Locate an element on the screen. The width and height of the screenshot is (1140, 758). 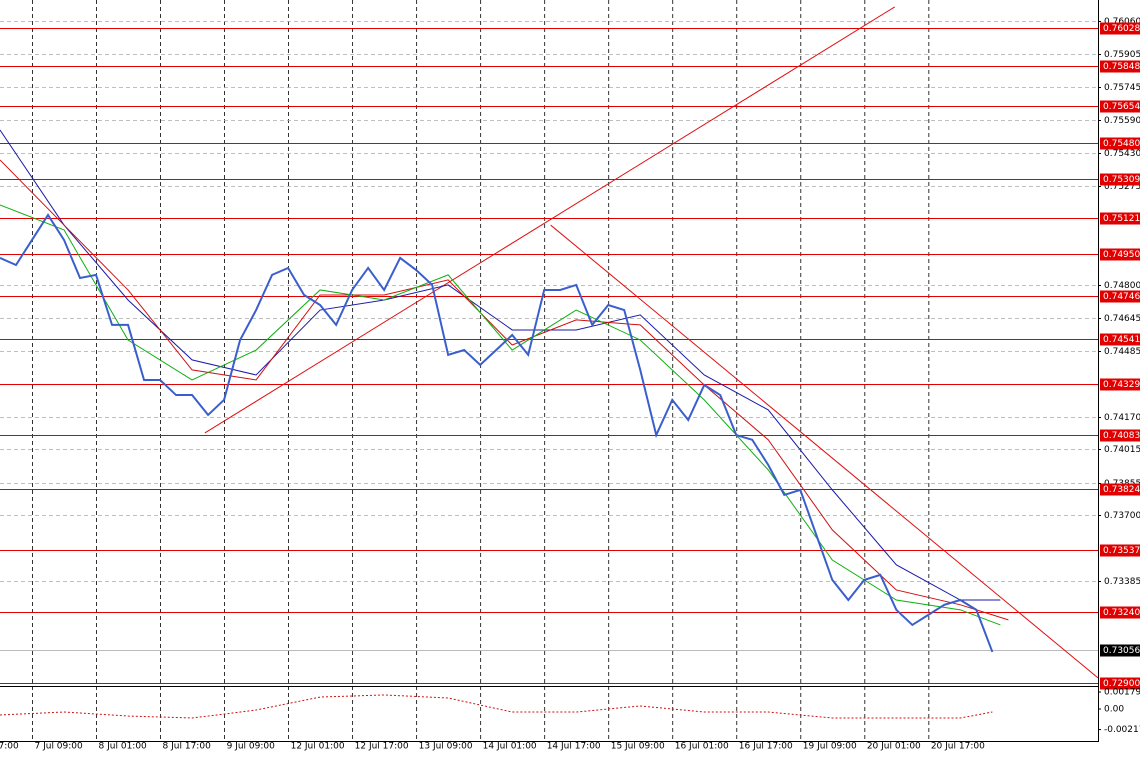
x-tick-label: 6 Jul 17:00 is located at coordinates (9, 747).